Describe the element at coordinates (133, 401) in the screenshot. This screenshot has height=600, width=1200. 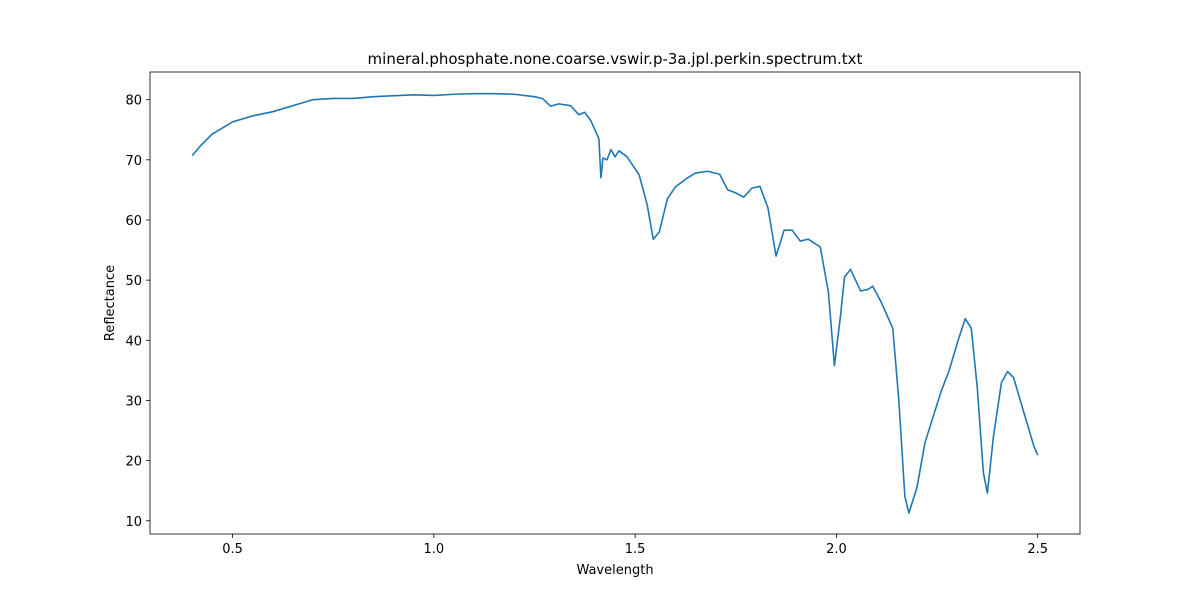
I see `y-tick-label: 30` at that location.